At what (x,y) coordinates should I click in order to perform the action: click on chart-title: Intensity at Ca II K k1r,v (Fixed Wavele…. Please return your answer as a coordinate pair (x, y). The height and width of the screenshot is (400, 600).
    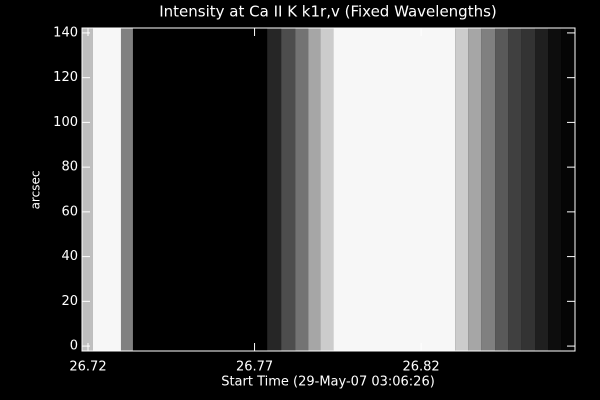
    Looking at the image, I should click on (328, 12).